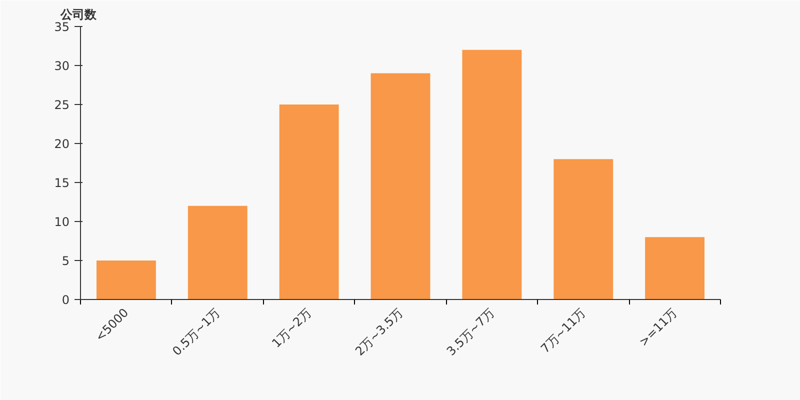  Describe the element at coordinates (62, 144) in the screenshot. I see `y-tick-label: 20` at that location.